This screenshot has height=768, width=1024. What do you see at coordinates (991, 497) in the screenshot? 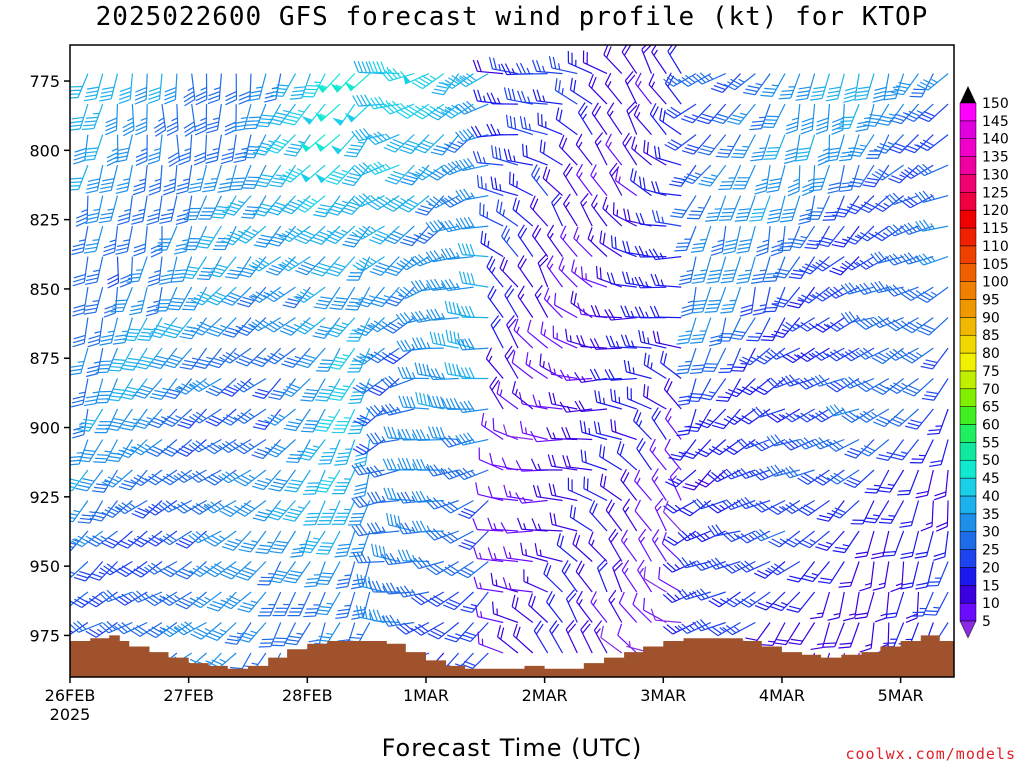
I see `colorbar-label: 40` at bounding box center [991, 497].